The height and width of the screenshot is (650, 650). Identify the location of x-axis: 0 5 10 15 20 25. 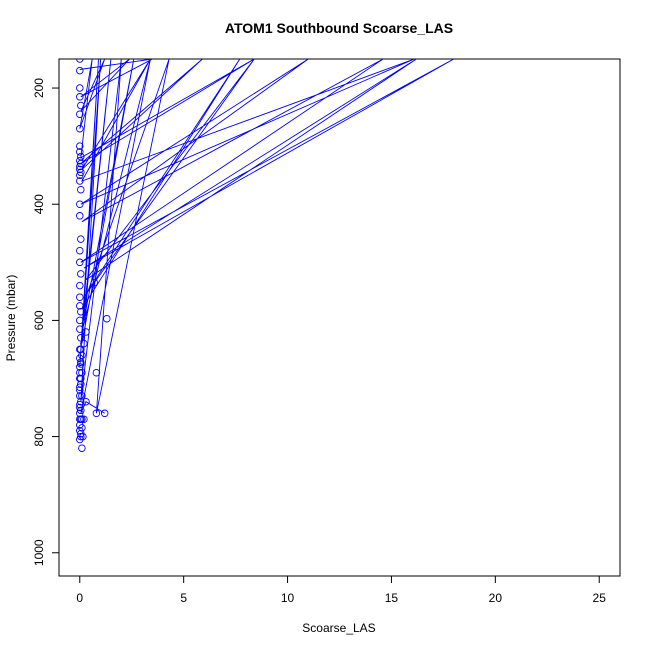
(341, 590).